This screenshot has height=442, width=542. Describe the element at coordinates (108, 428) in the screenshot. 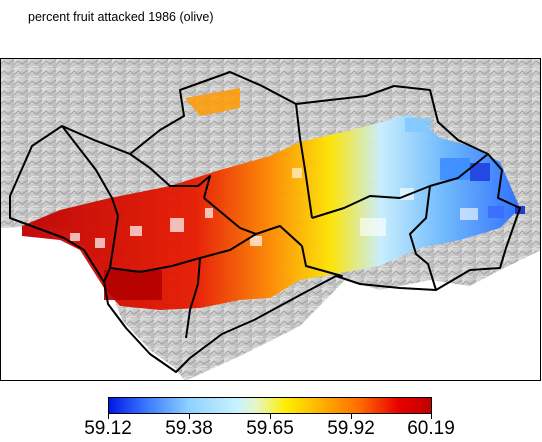

I see `legend-tick-label: 59.12` at that location.